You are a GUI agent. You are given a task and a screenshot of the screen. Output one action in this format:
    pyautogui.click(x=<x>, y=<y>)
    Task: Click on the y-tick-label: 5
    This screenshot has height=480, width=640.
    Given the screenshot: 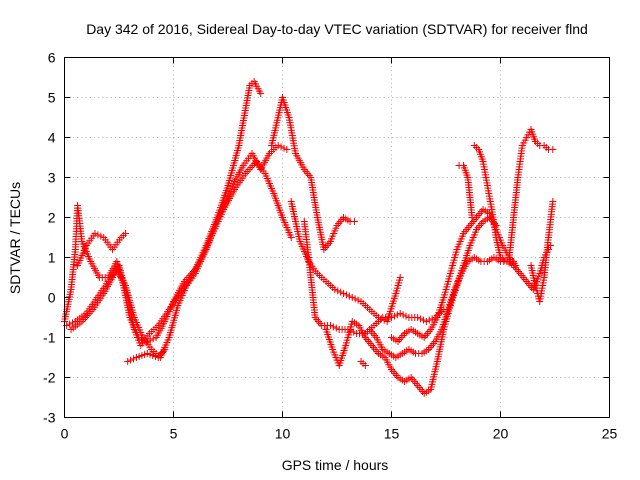 What is the action you would take?
    pyautogui.click(x=52, y=98)
    